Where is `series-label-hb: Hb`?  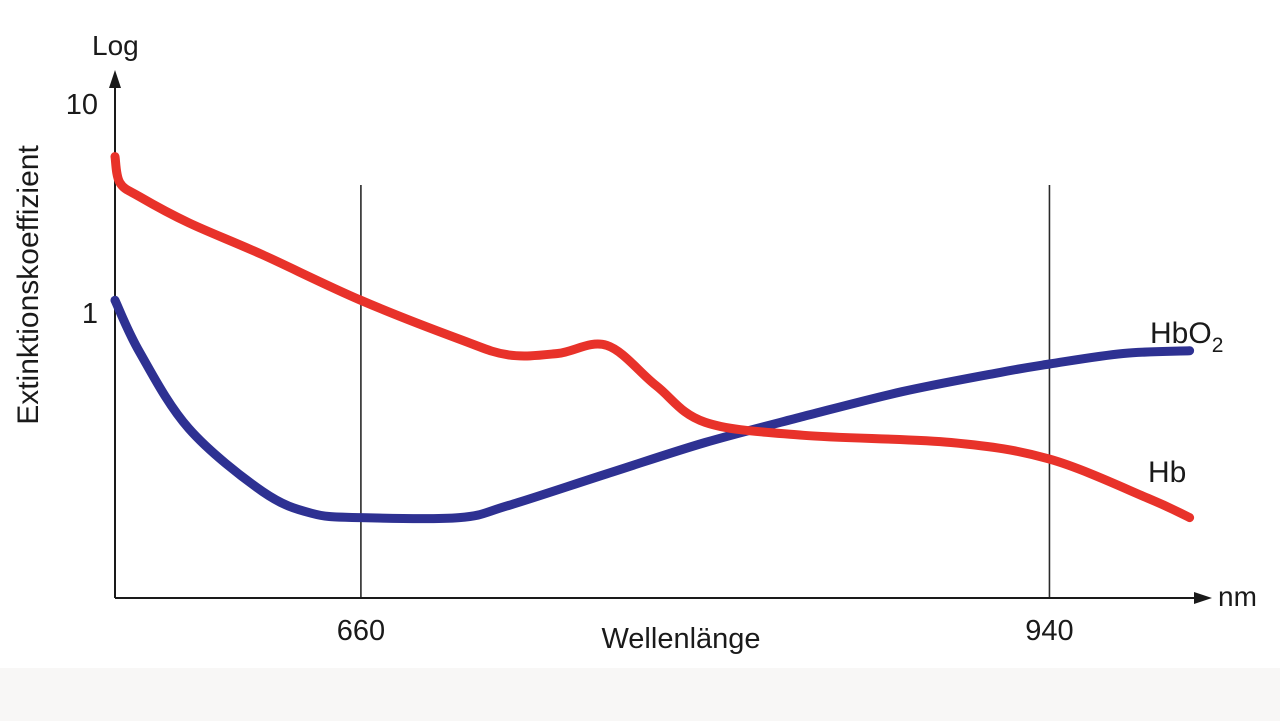 series-label-hb: Hb is located at coordinates (1167, 472).